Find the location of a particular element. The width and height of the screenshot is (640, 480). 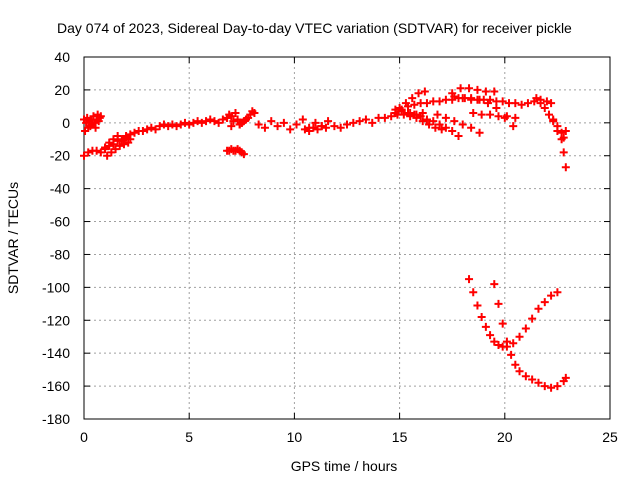

y-tick-label: -160 is located at coordinates (56, 386).